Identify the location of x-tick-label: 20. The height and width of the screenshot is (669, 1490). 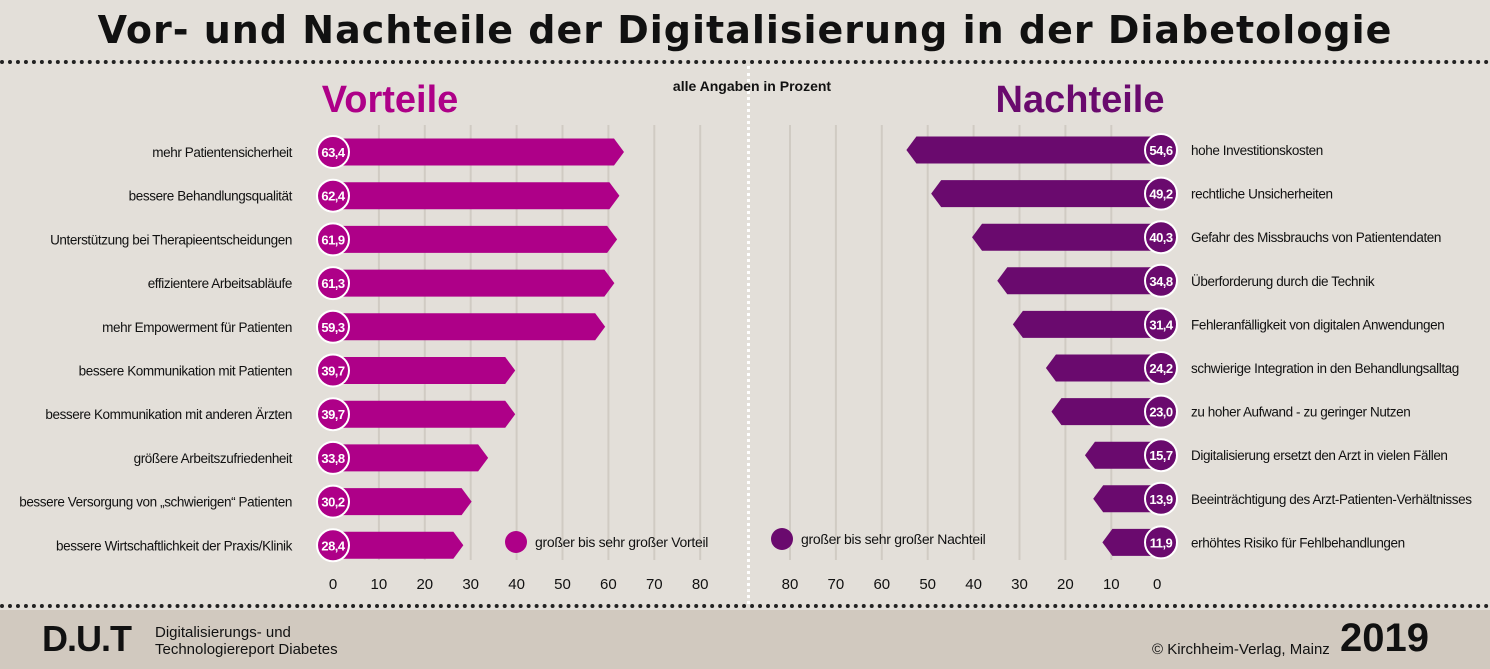
(424, 584).